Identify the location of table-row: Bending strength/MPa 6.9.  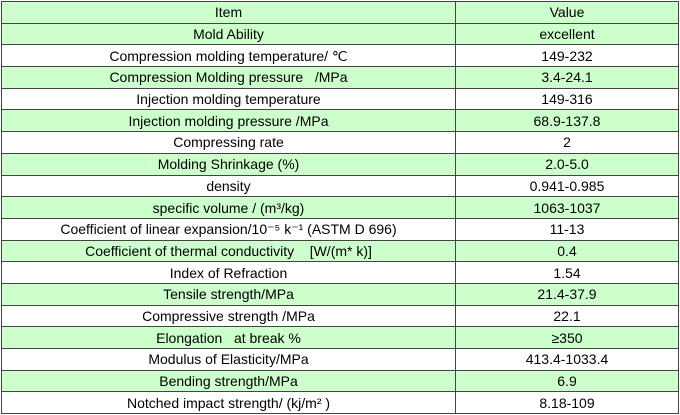
(340, 381).